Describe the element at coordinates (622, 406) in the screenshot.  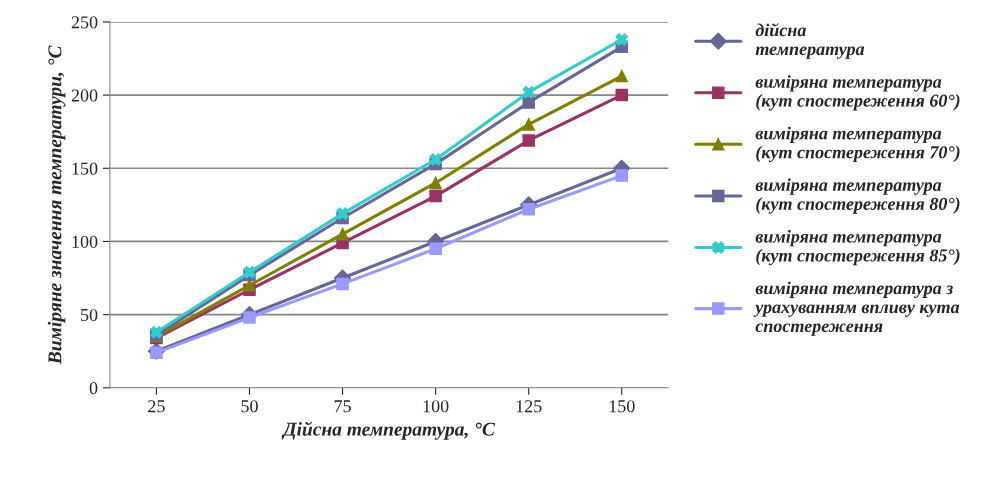
I see `x-tick-label: 150` at that location.